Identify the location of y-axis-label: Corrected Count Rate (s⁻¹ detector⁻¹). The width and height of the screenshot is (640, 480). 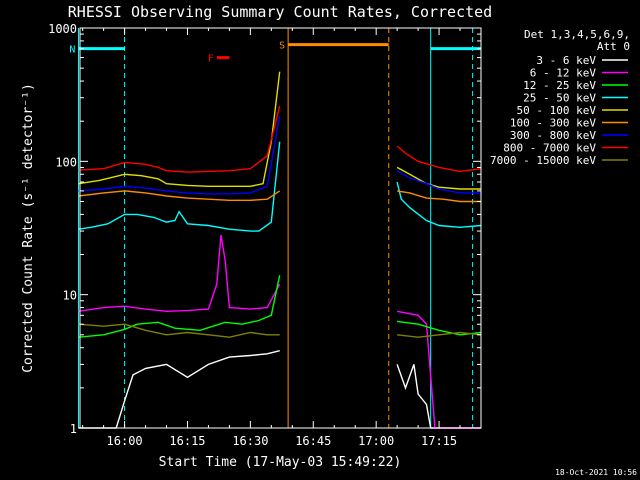
(28, 228).